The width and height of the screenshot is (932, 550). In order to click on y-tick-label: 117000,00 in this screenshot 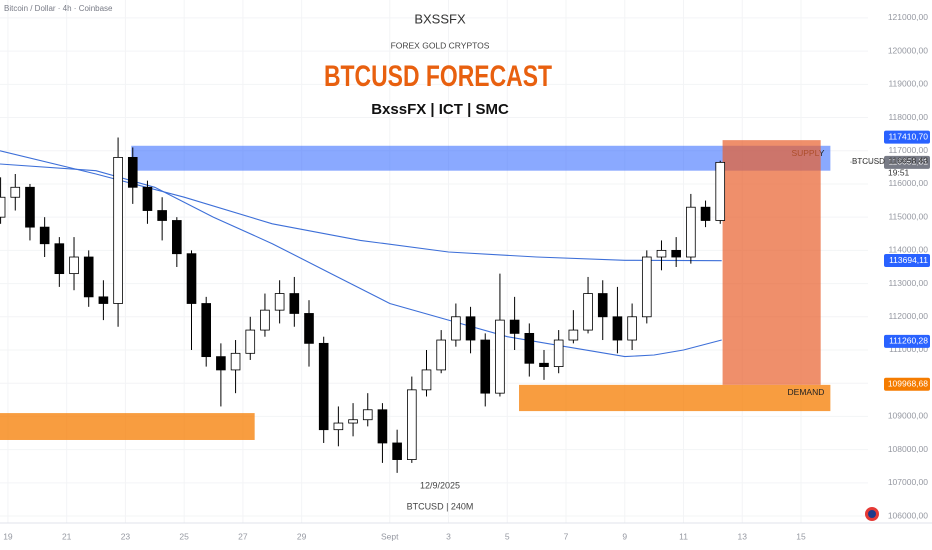, I will do `click(908, 150)`.